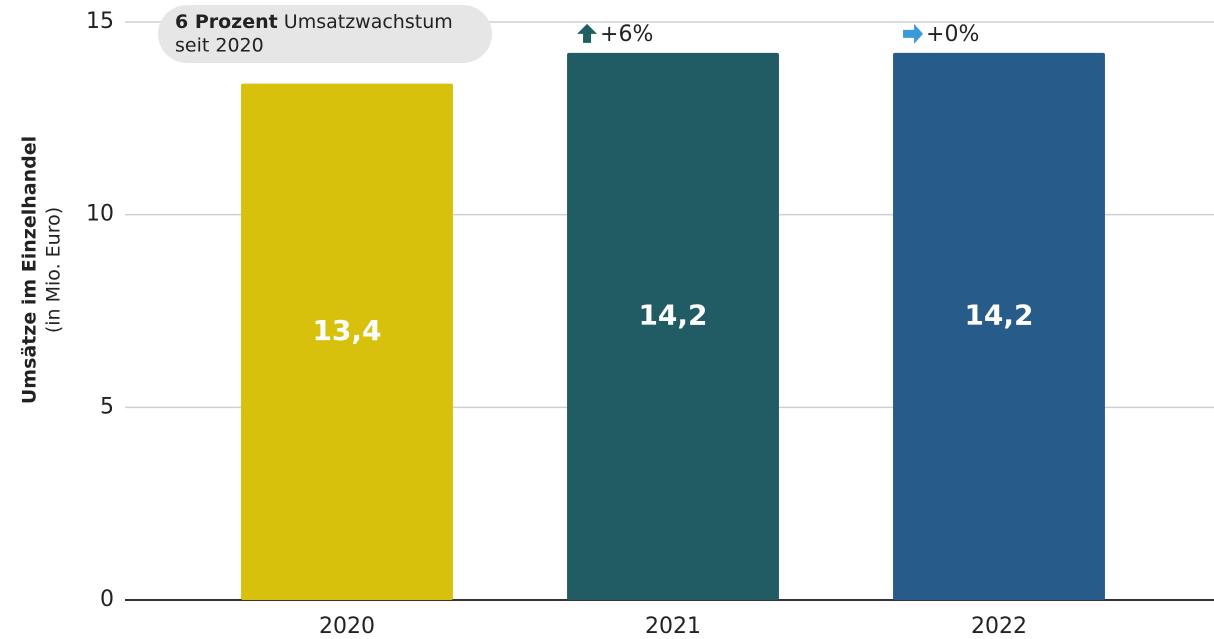 This screenshot has width=1214, height=639. I want to click on value-label: 13,4, so click(346, 330).